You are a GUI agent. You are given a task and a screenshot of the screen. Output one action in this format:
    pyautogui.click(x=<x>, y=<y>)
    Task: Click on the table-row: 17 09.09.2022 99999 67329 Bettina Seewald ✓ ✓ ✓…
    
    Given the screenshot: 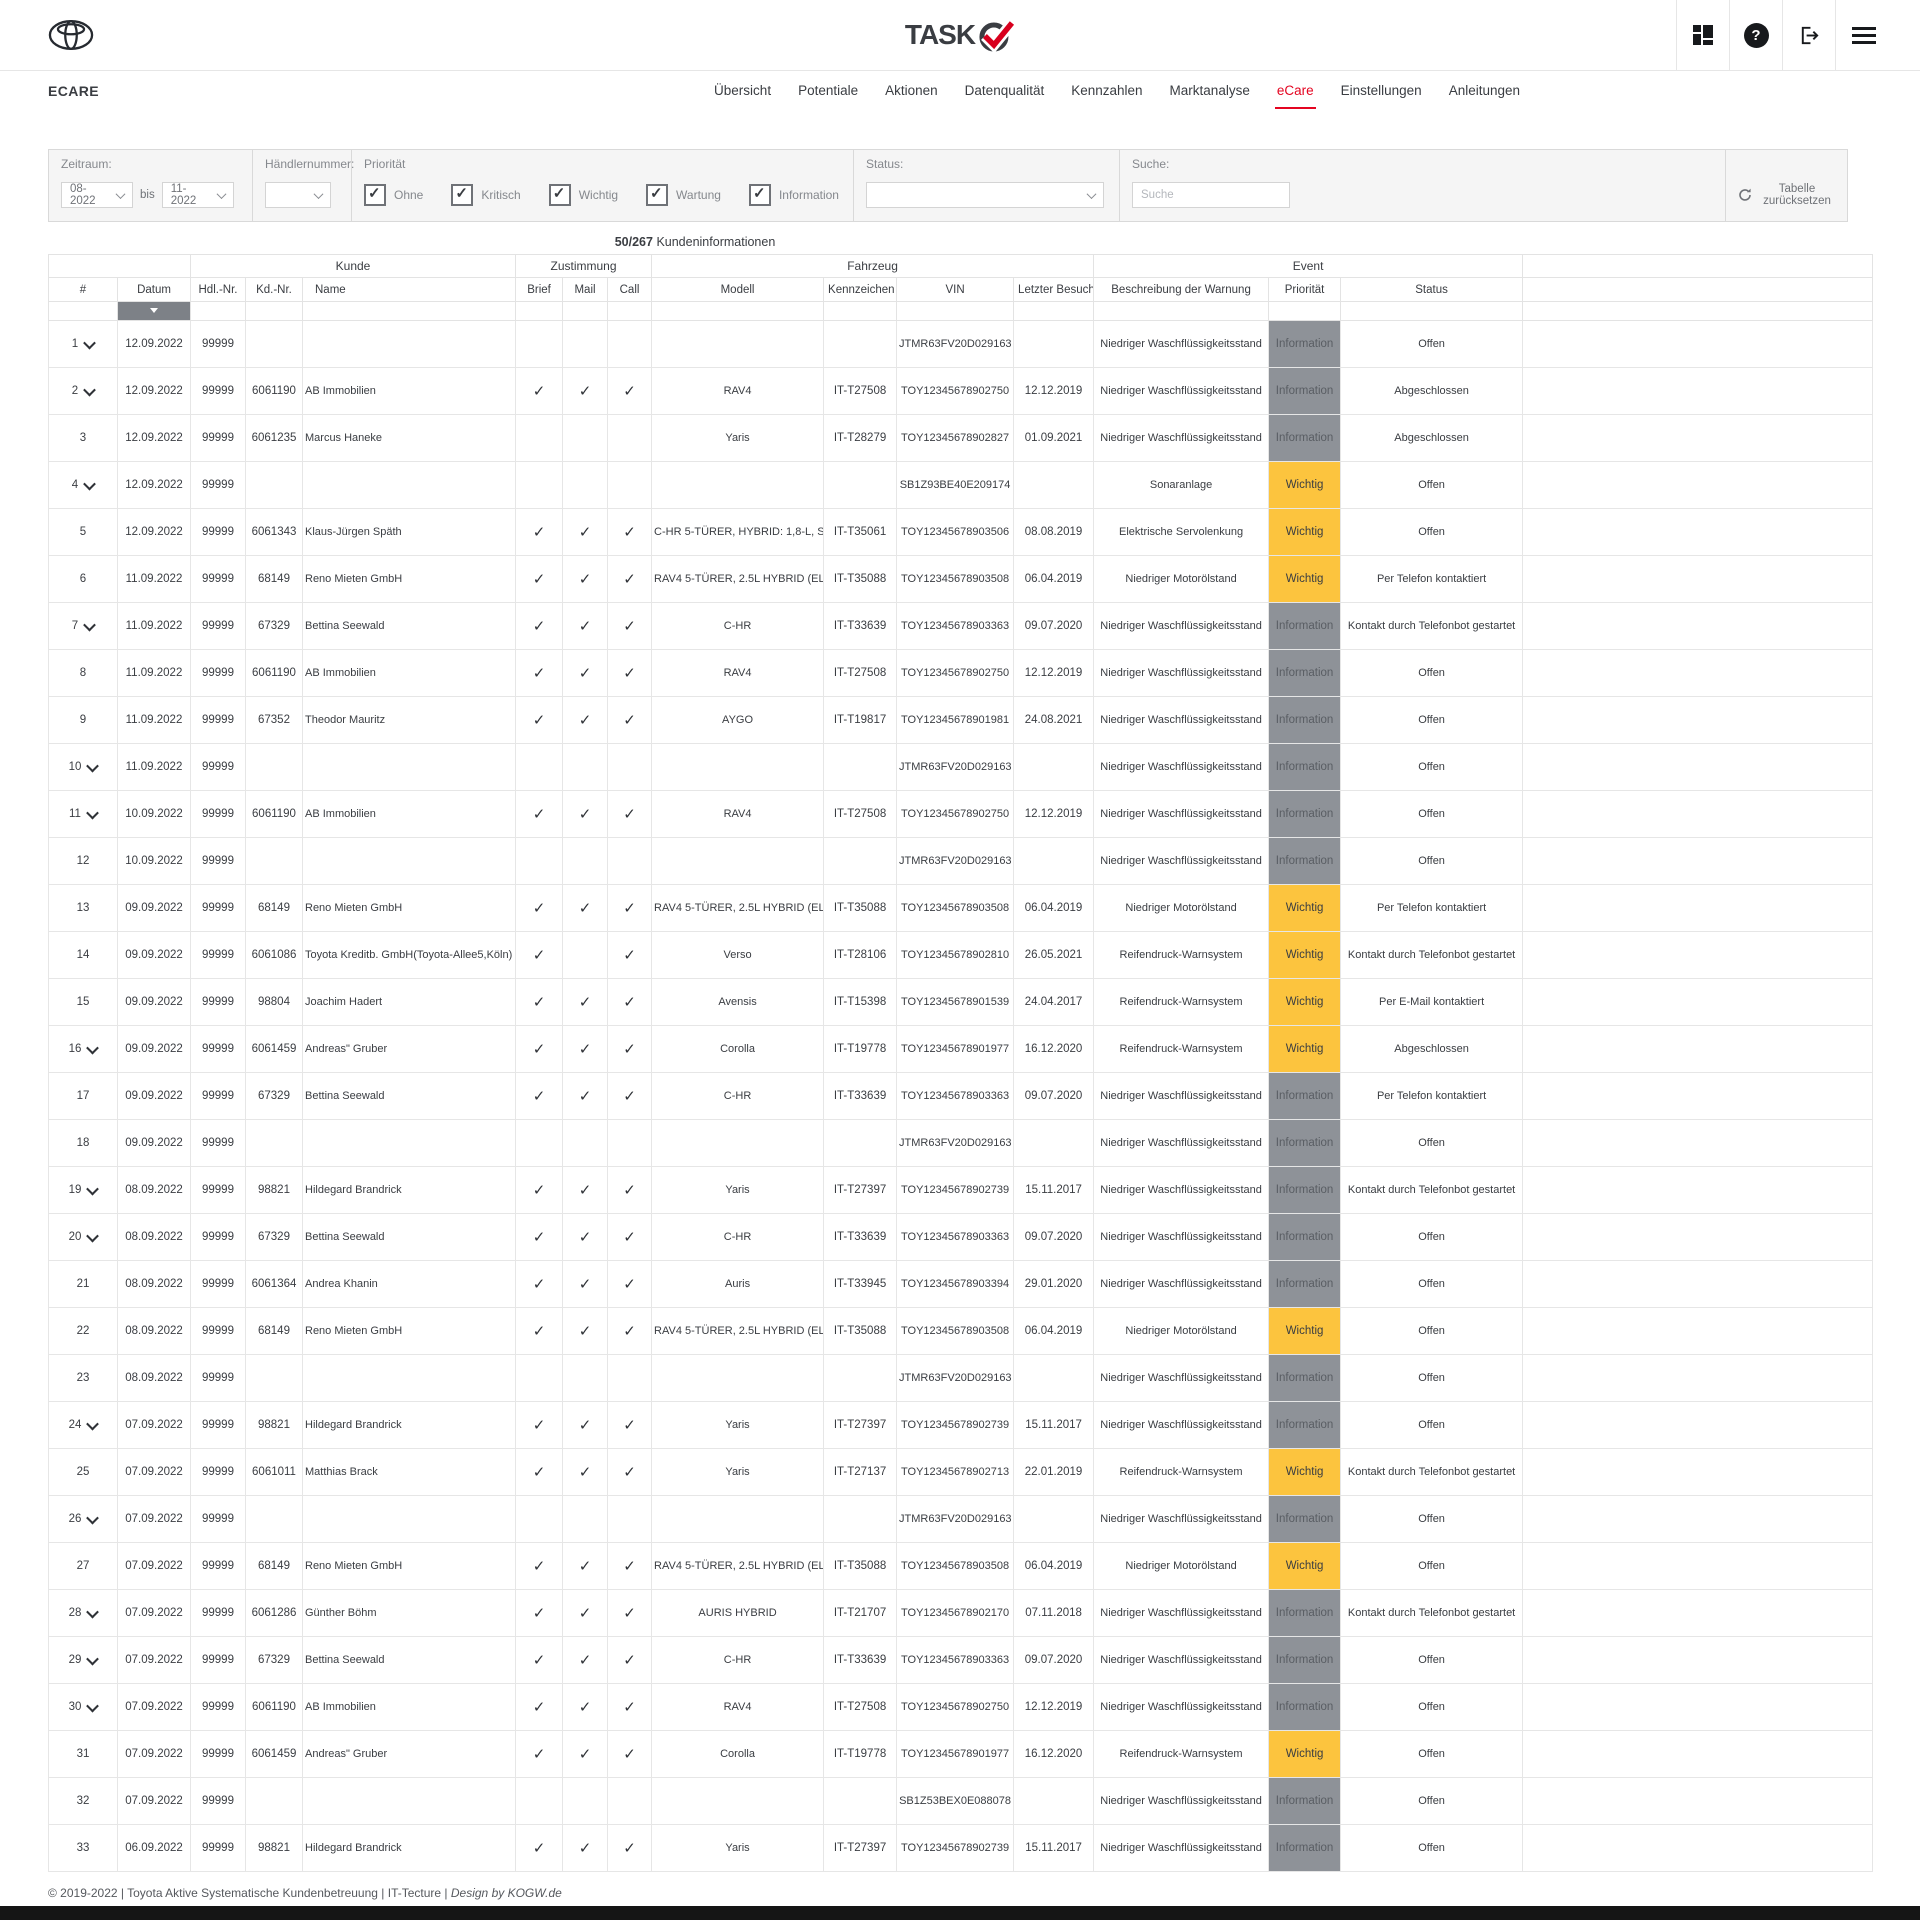 What is the action you would take?
    pyautogui.click(x=961, y=1096)
    